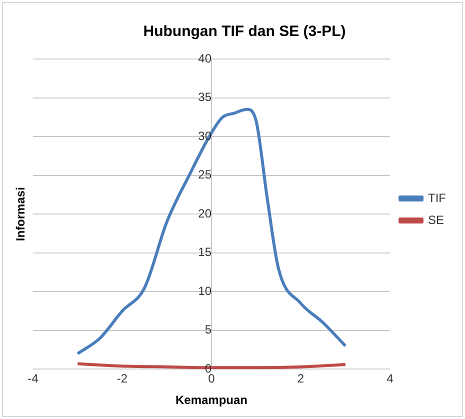 Image resolution: width=465 pixels, height=419 pixels. I want to click on x-tick-label: 4, so click(390, 379).